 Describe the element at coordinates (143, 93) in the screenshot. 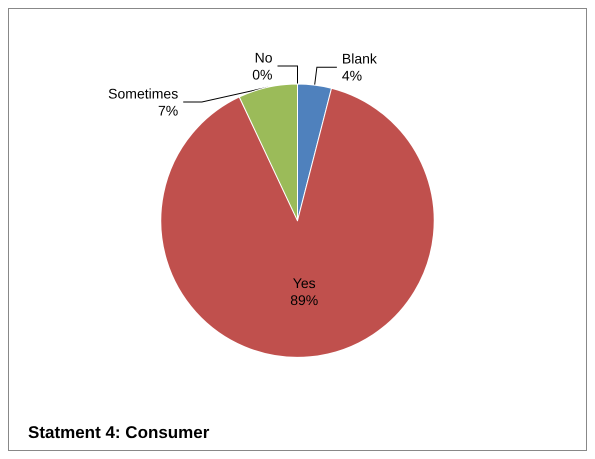

I see `slice-label: Sometimes` at that location.